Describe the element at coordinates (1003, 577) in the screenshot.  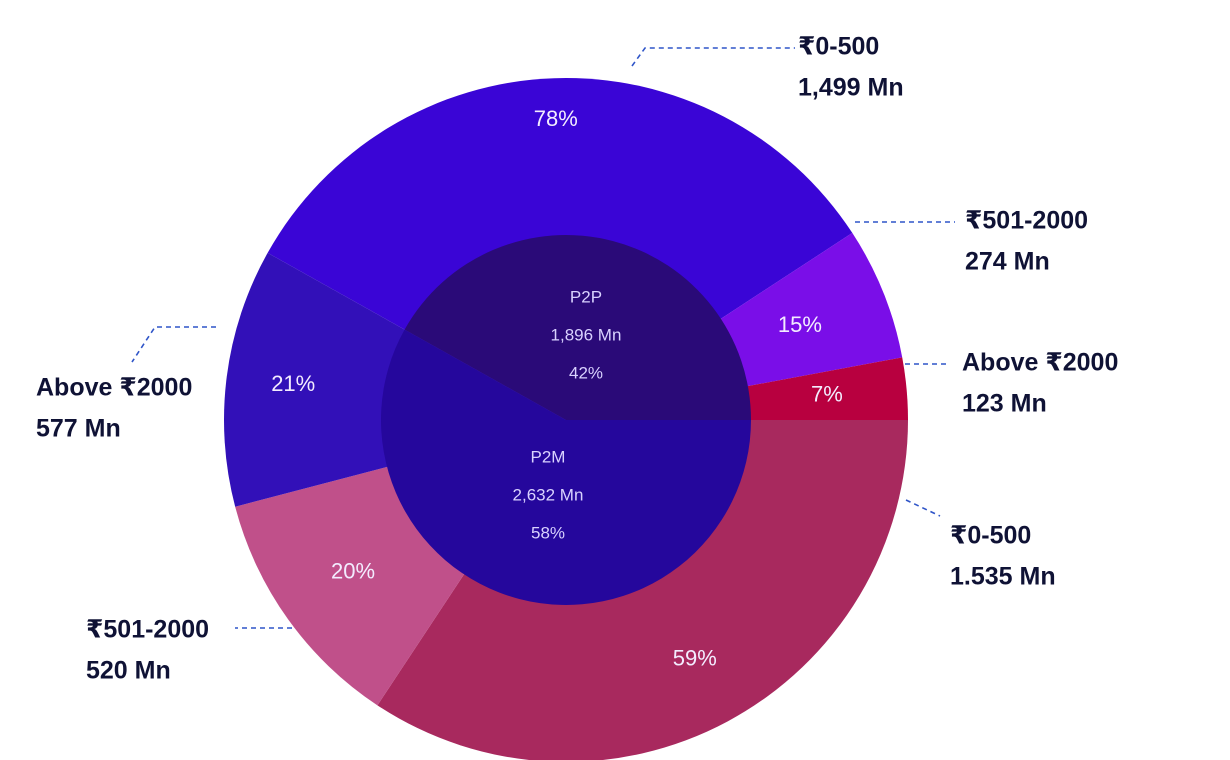
I see `callout-value-label: 1.535 Mn` at that location.